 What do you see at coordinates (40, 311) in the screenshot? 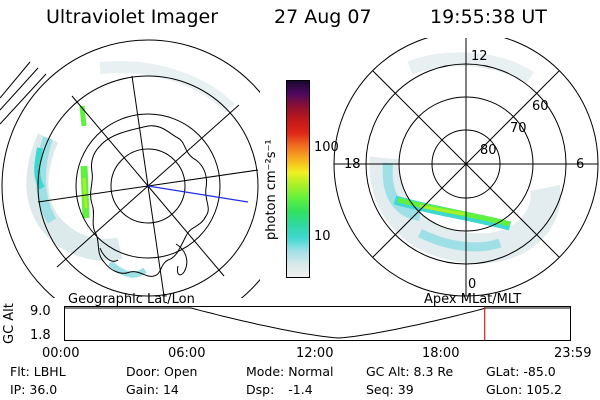
I see `timeline-ytick-top: 9.0` at bounding box center [40, 311].